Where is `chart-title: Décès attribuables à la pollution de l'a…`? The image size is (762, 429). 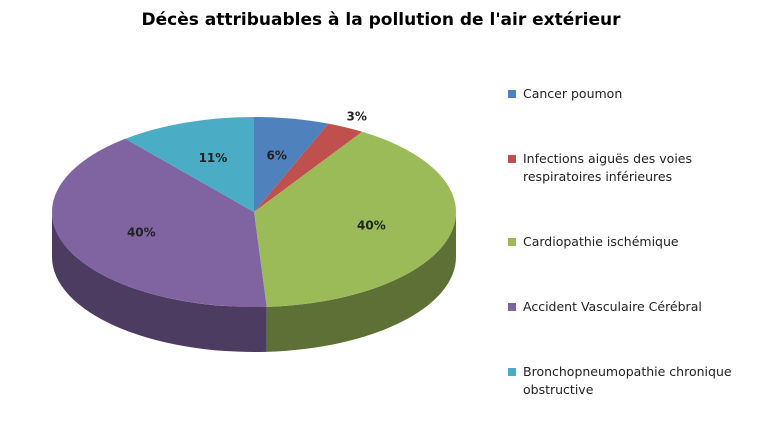
chart-title: Décès attribuables à la pollution de l'a… is located at coordinates (381, 20).